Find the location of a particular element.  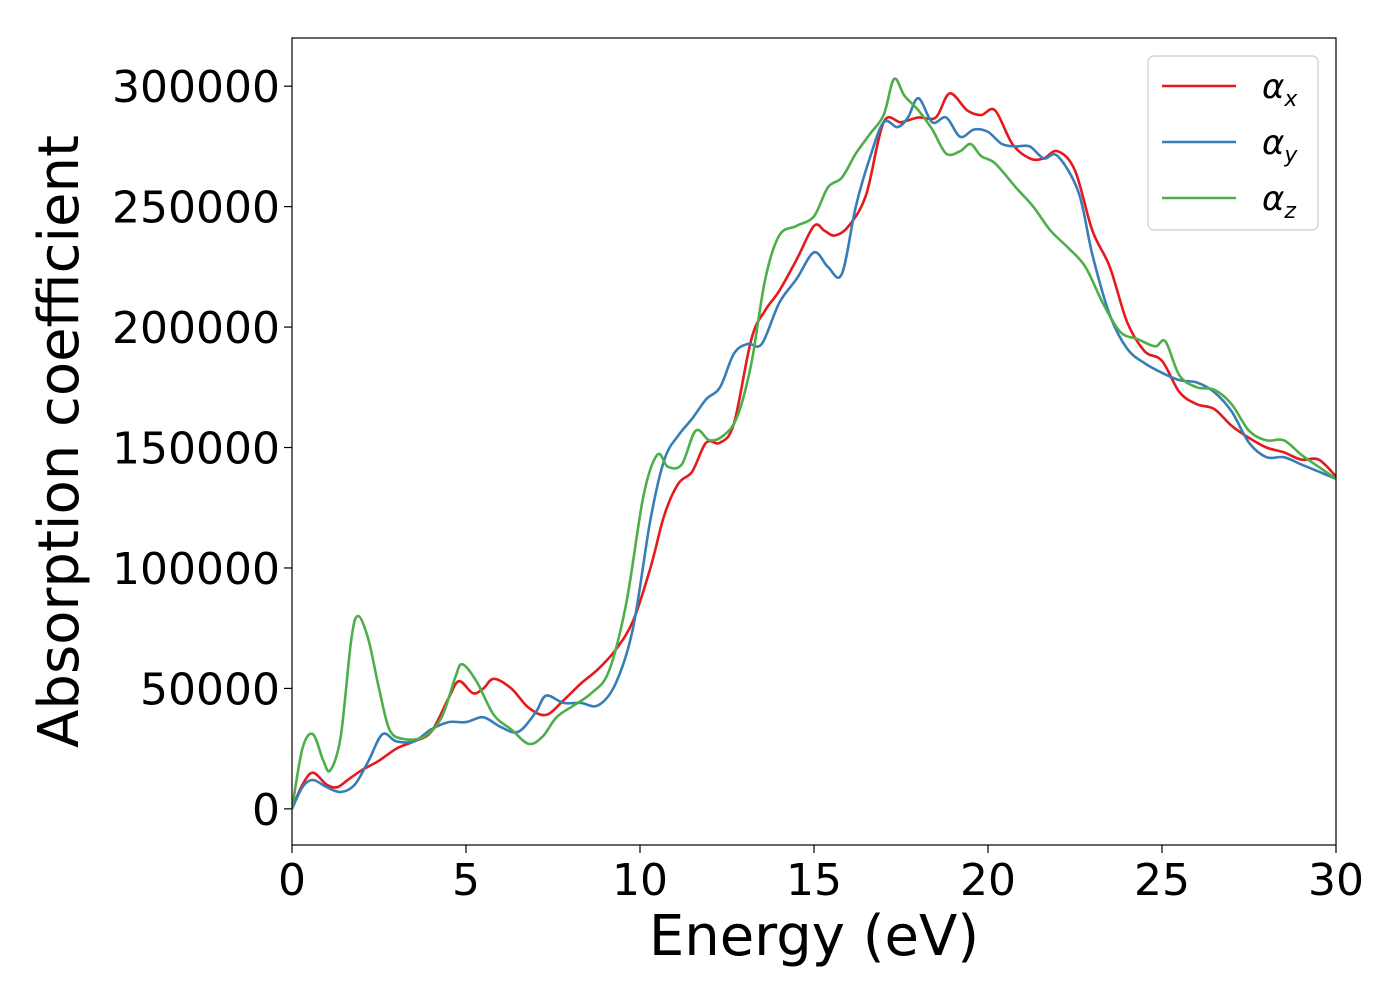

y-tick-label: 300000 is located at coordinates (196, 87).